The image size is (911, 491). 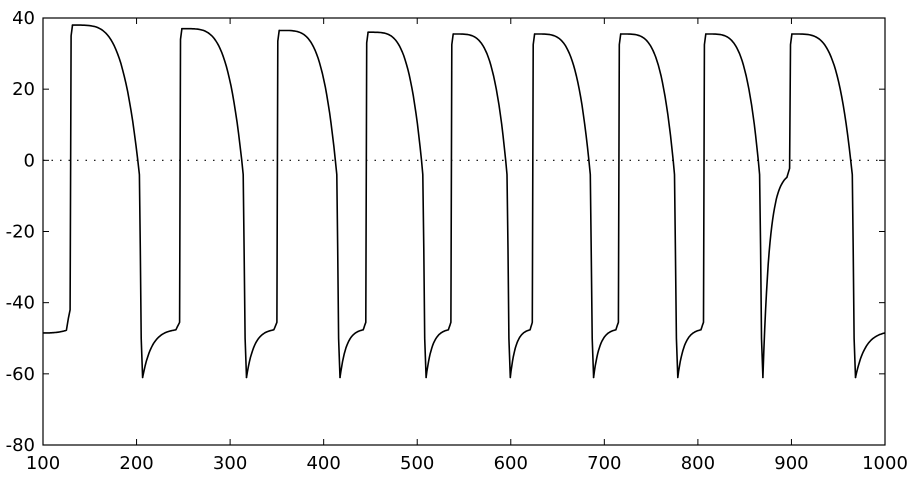 What do you see at coordinates (511, 463) in the screenshot?
I see `x-tick-label: 600` at bounding box center [511, 463].